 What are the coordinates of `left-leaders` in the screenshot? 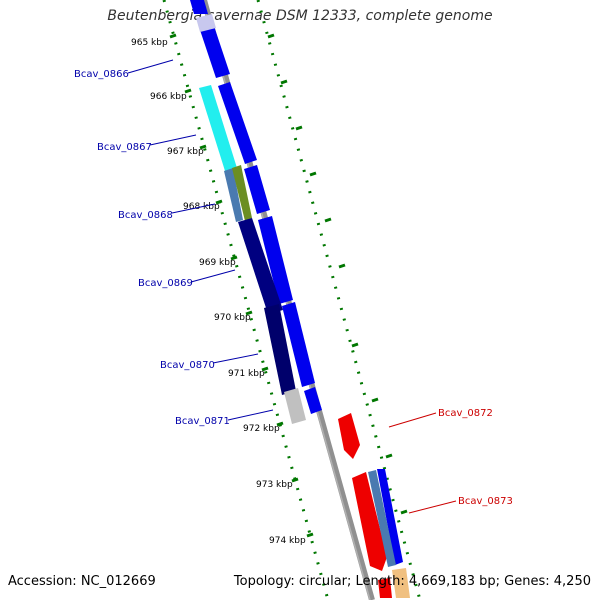 It's located at (200, 240).